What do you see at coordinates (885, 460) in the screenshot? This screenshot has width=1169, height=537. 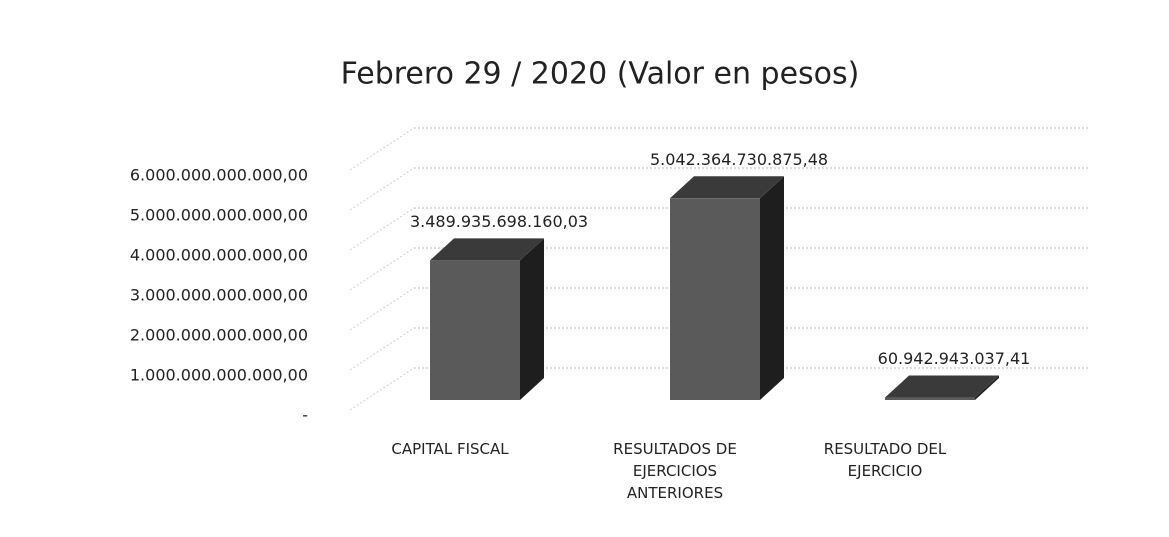 I see `x-tick-label: RESULTADO DEL EJERCICIO` at bounding box center [885, 460].